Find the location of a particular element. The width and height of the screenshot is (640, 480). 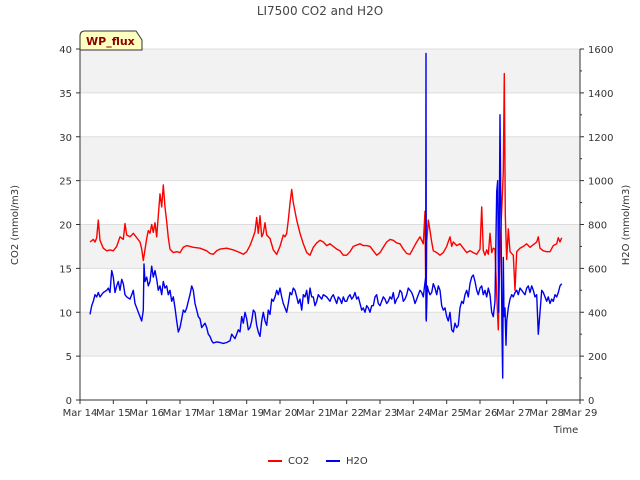

y-right-tick-label: 0 is located at coordinates (591, 401).